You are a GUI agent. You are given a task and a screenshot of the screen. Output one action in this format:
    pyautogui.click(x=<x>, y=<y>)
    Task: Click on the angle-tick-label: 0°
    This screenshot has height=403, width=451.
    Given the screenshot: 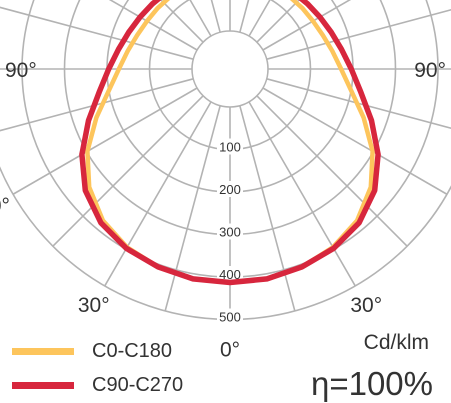 What is the action you would take?
    pyautogui.click(x=230, y=350)
    